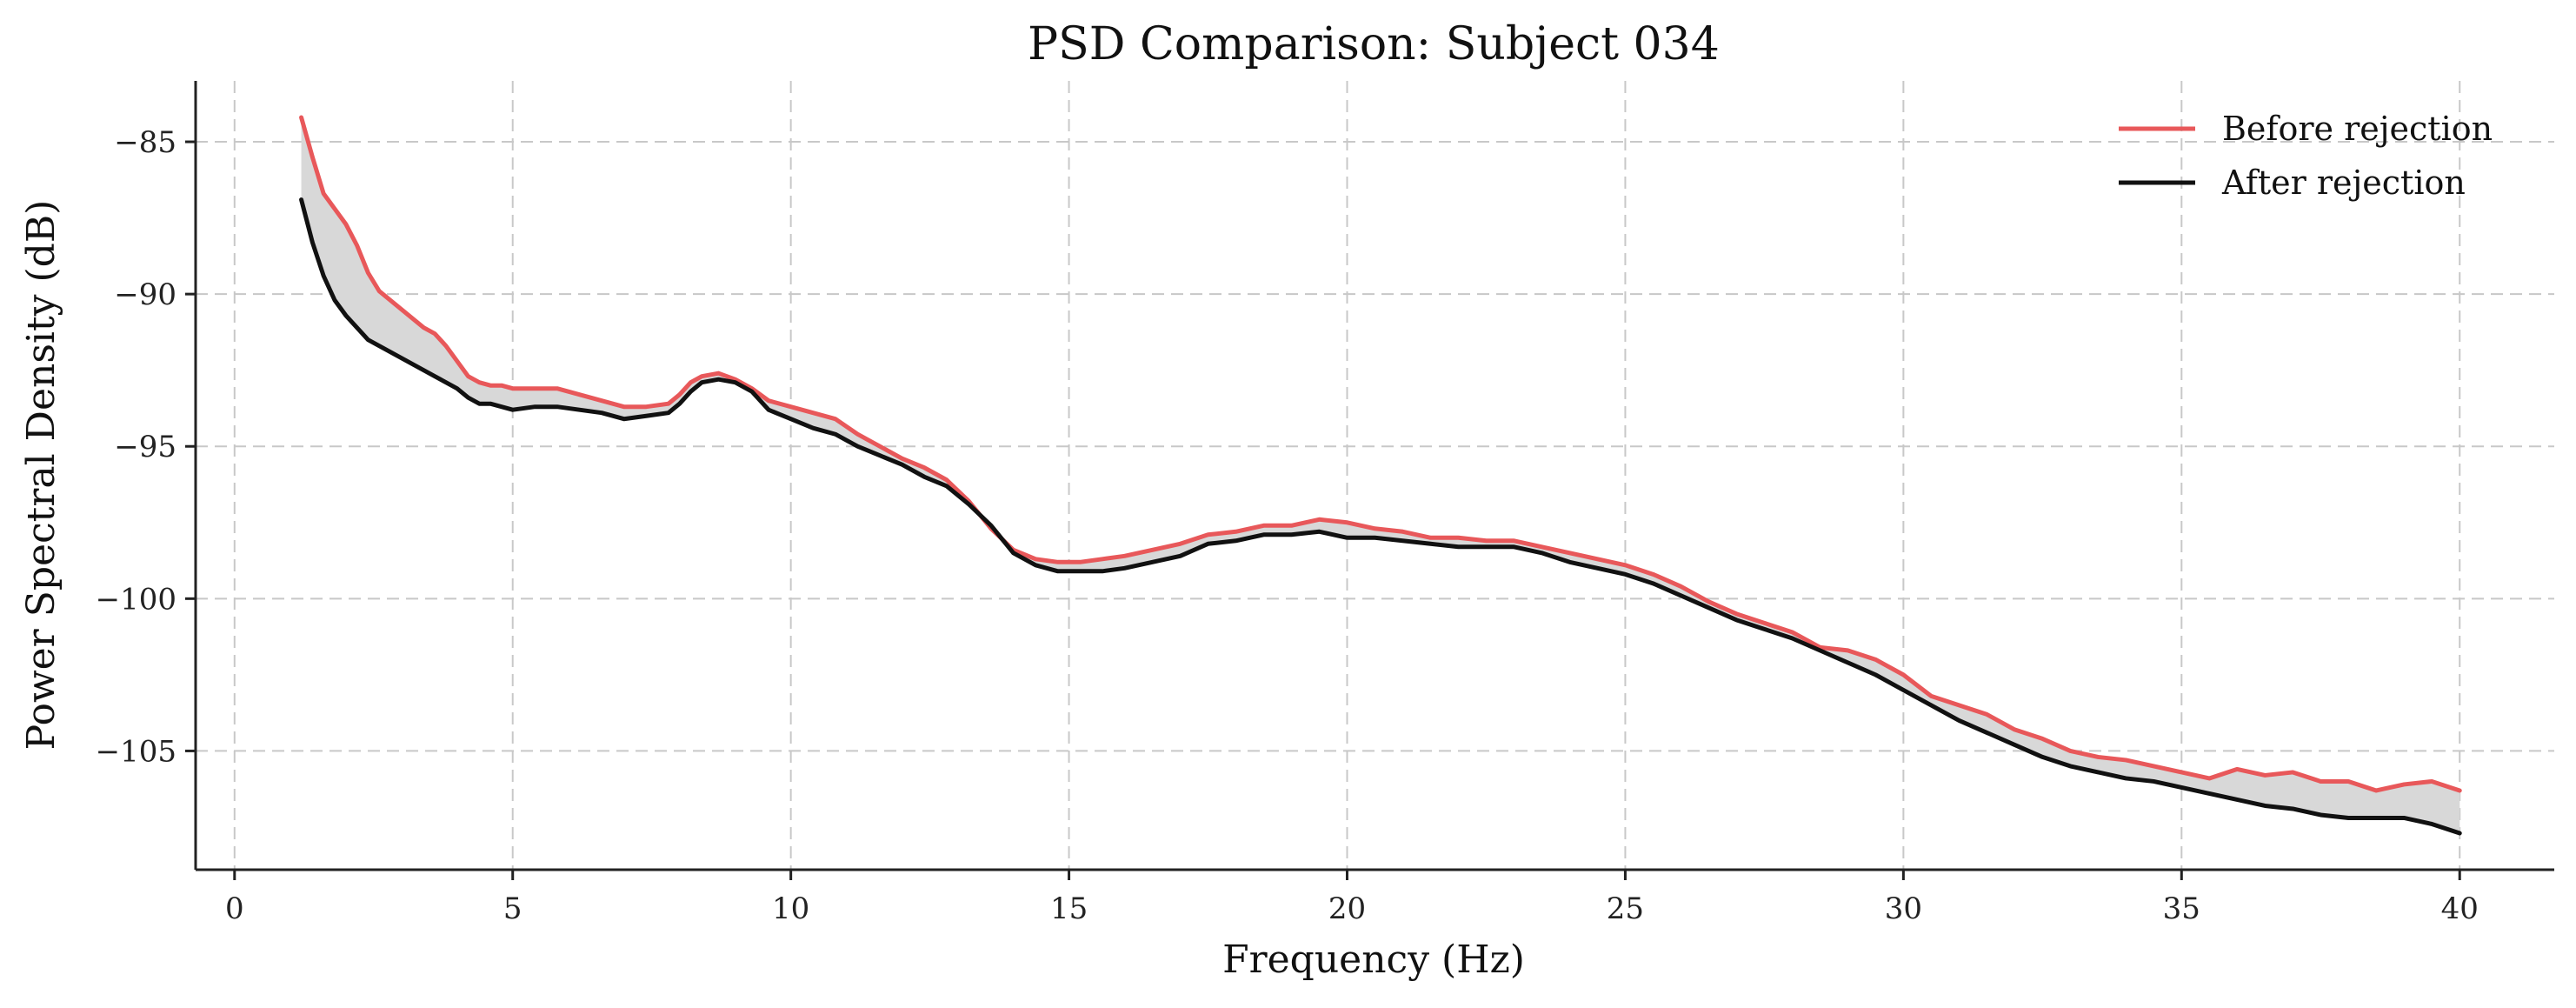 This screenshot has width=2576, height=1008. Describe the element at coordinates (1373, 960) in the screenshot. I see `x-axis-label: Frequency (Hz)` at that location.